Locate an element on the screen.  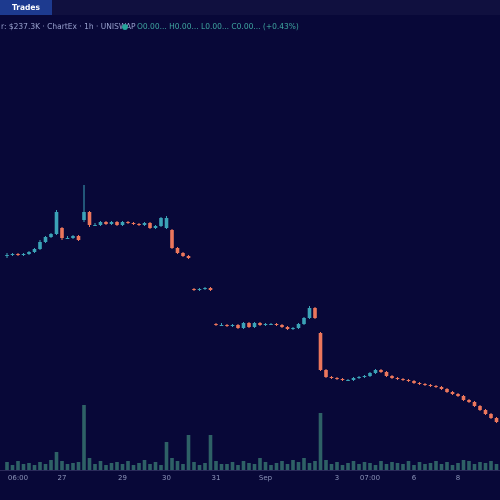
trades-tab is located at coordinates (26, 7).